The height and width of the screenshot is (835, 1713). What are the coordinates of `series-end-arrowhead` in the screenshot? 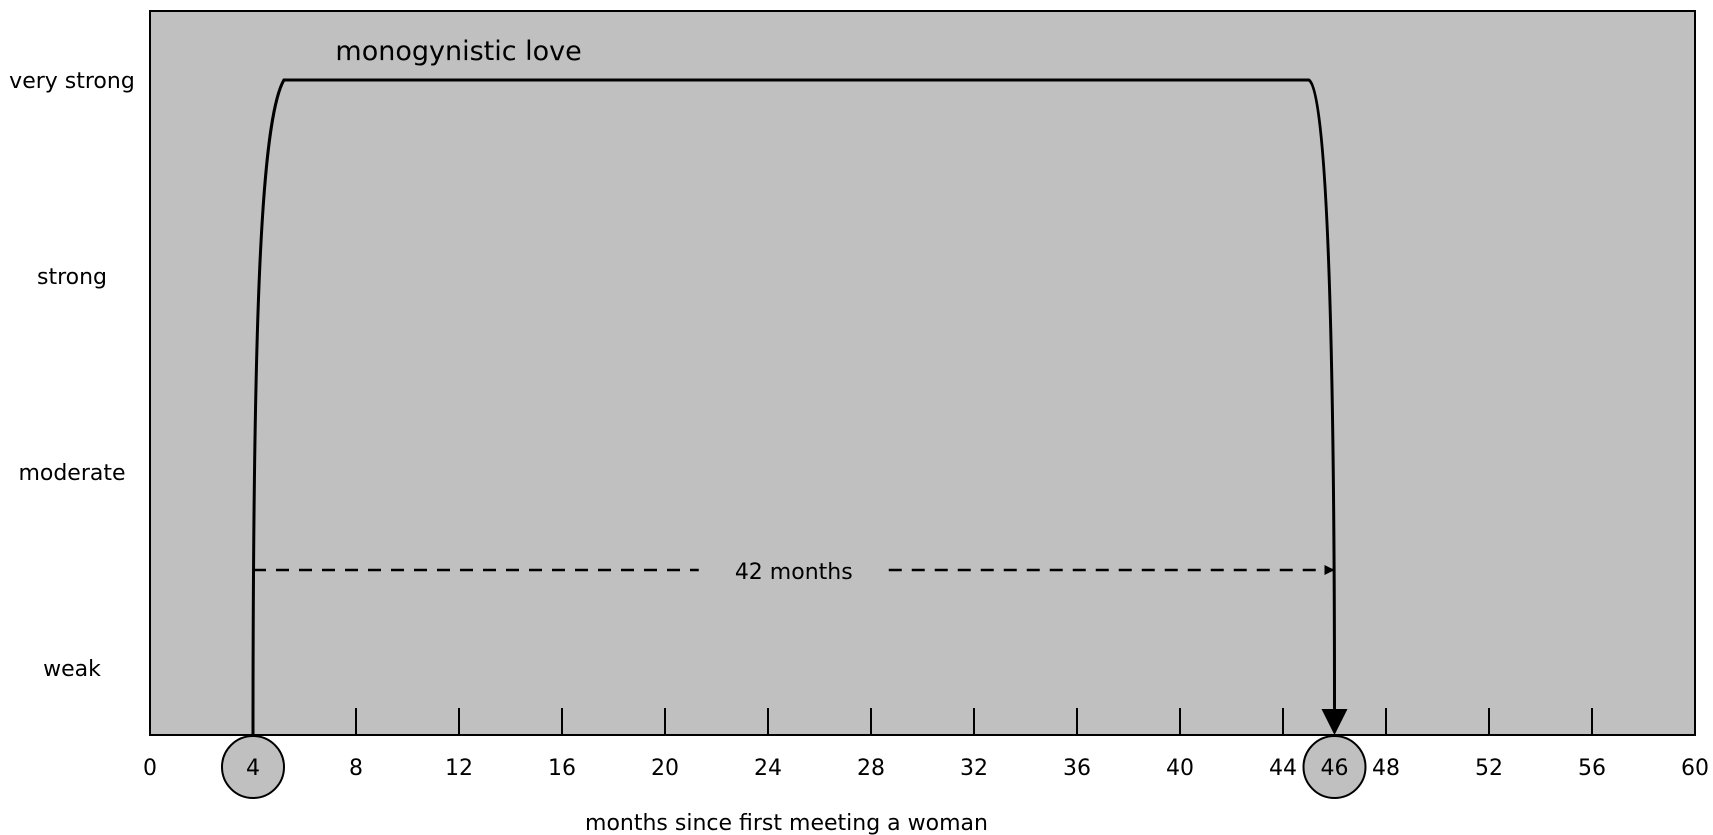 It's located at (1334, 722).